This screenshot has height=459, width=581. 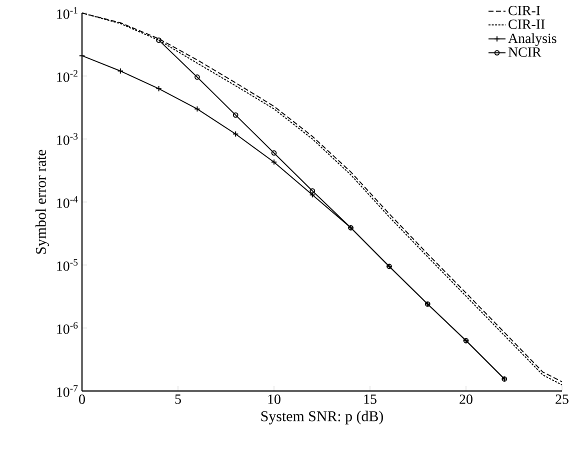 What do you see at coordinates (67, 328) in the screenshot?
I see `y-tick-label: 10$^{-6}$` at bounding box center [67, 328].